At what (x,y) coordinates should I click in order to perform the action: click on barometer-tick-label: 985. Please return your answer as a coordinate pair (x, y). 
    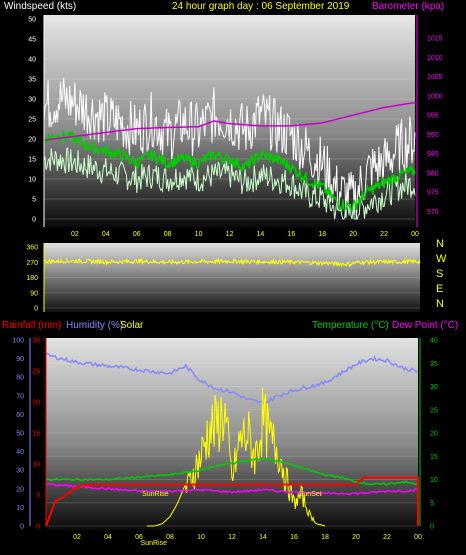
    Looking at the image, I should click on (433, 154).